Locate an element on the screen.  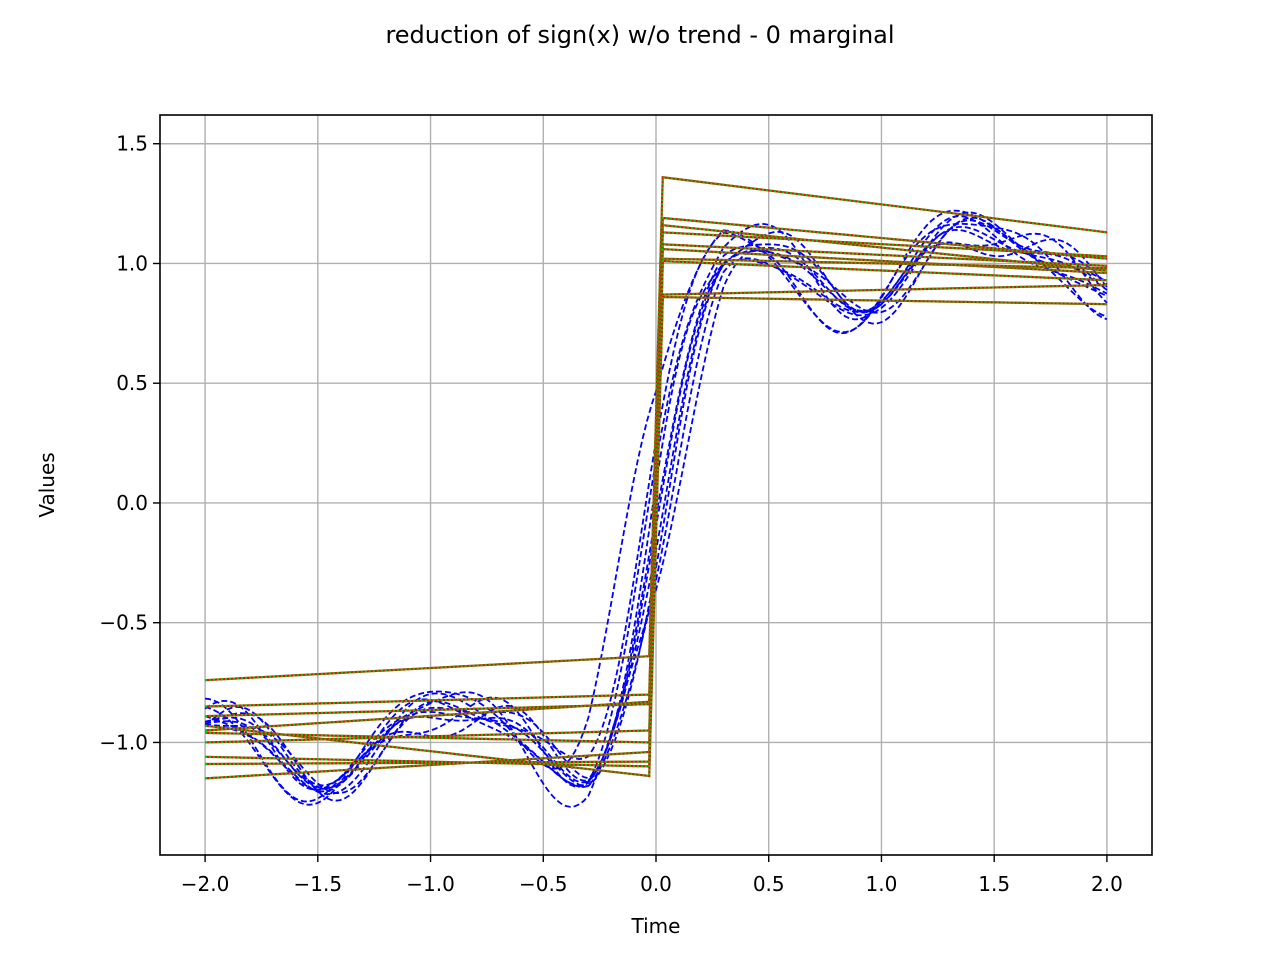
y-tick-label: −1.0 is located at coordinates (123, 742).